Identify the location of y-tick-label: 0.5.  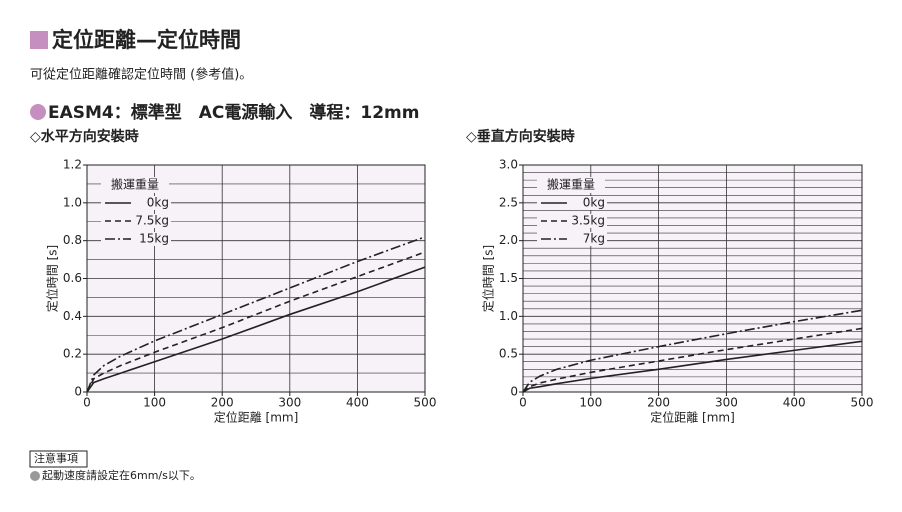
(508, 354).